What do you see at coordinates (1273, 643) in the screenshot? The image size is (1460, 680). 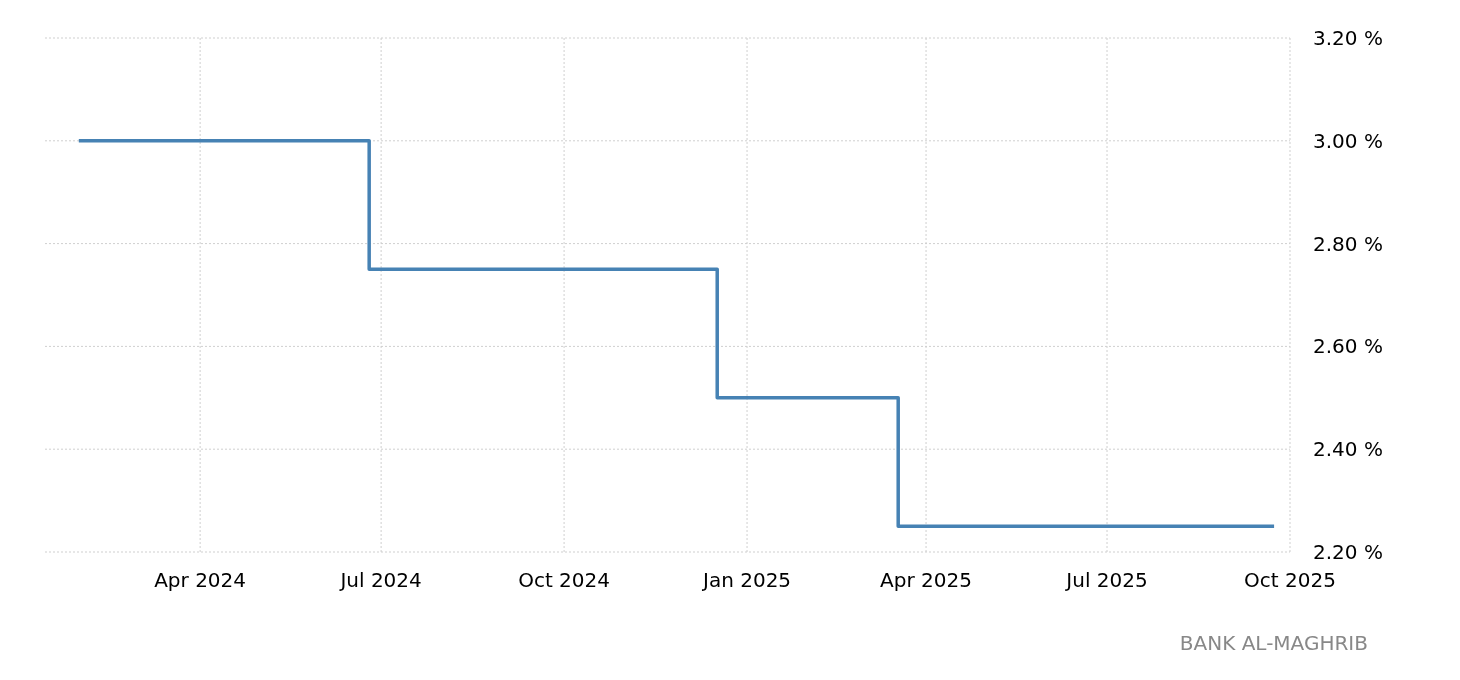 I see `text: BANK AL-MAGHRIB` at bounding box center [1273, 643].